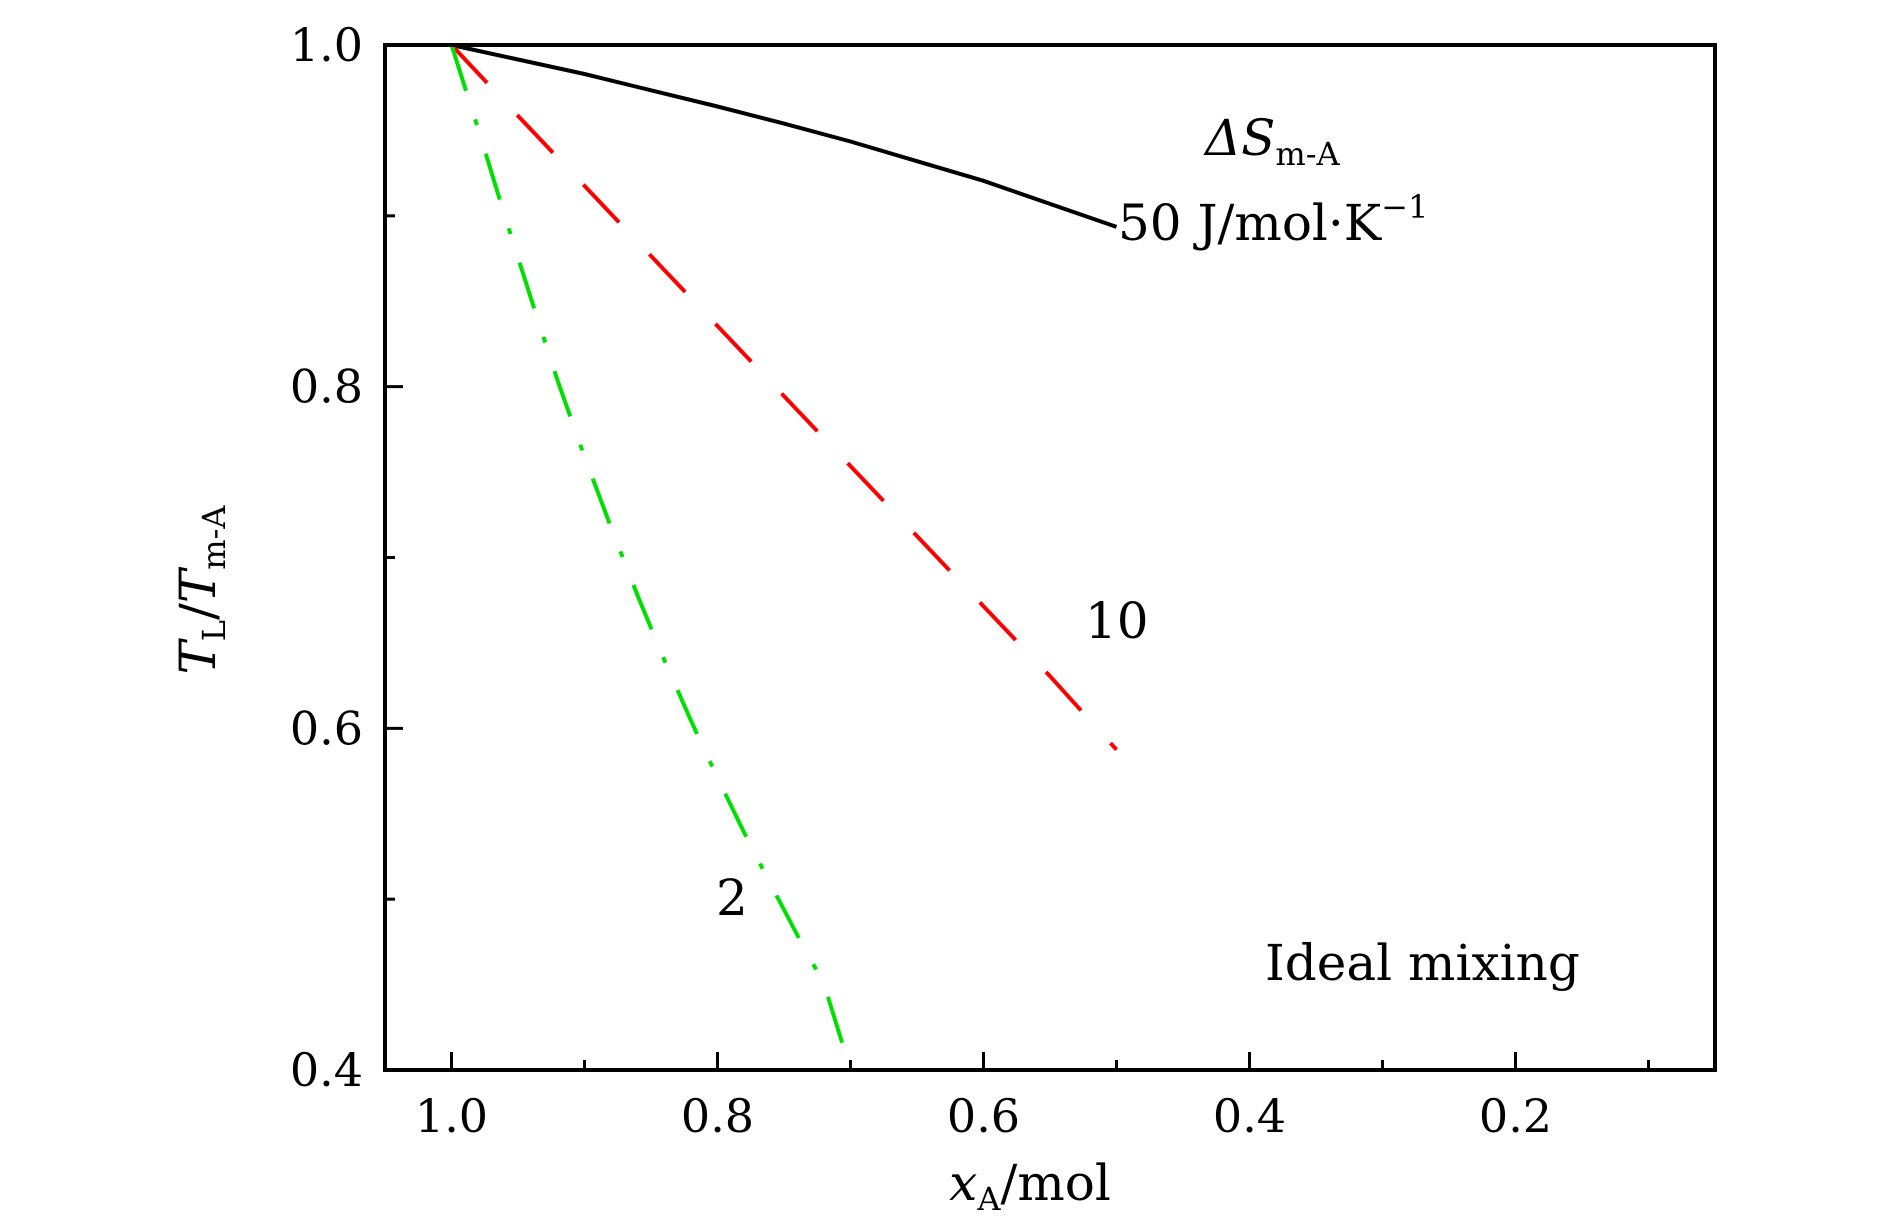  Describe the element at coordinates (326, 728) in the screenshot. I see `y-tick-label: 0.6` at that location.